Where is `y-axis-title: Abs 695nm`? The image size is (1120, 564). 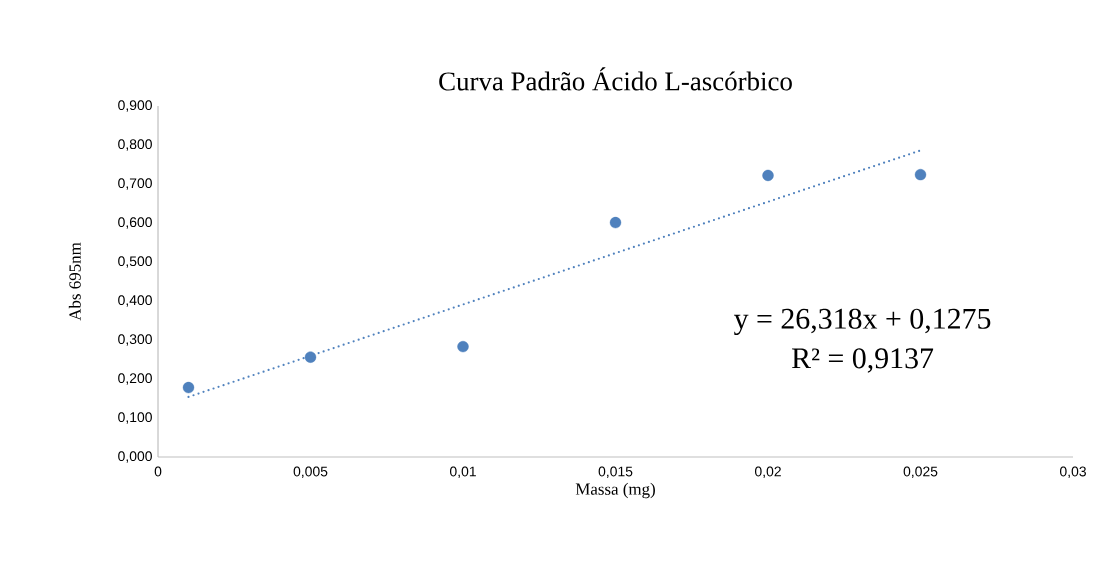 y-axis-title: Abs 695nm is located at coordinates (74, 281).